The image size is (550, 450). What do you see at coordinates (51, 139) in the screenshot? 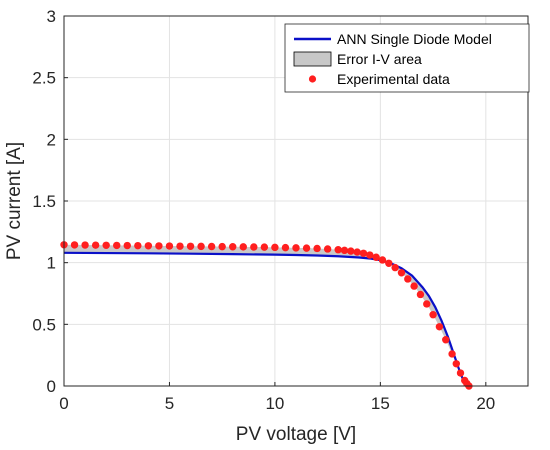
I see `y-tick-label: 2` at bounding box center [51, 139].